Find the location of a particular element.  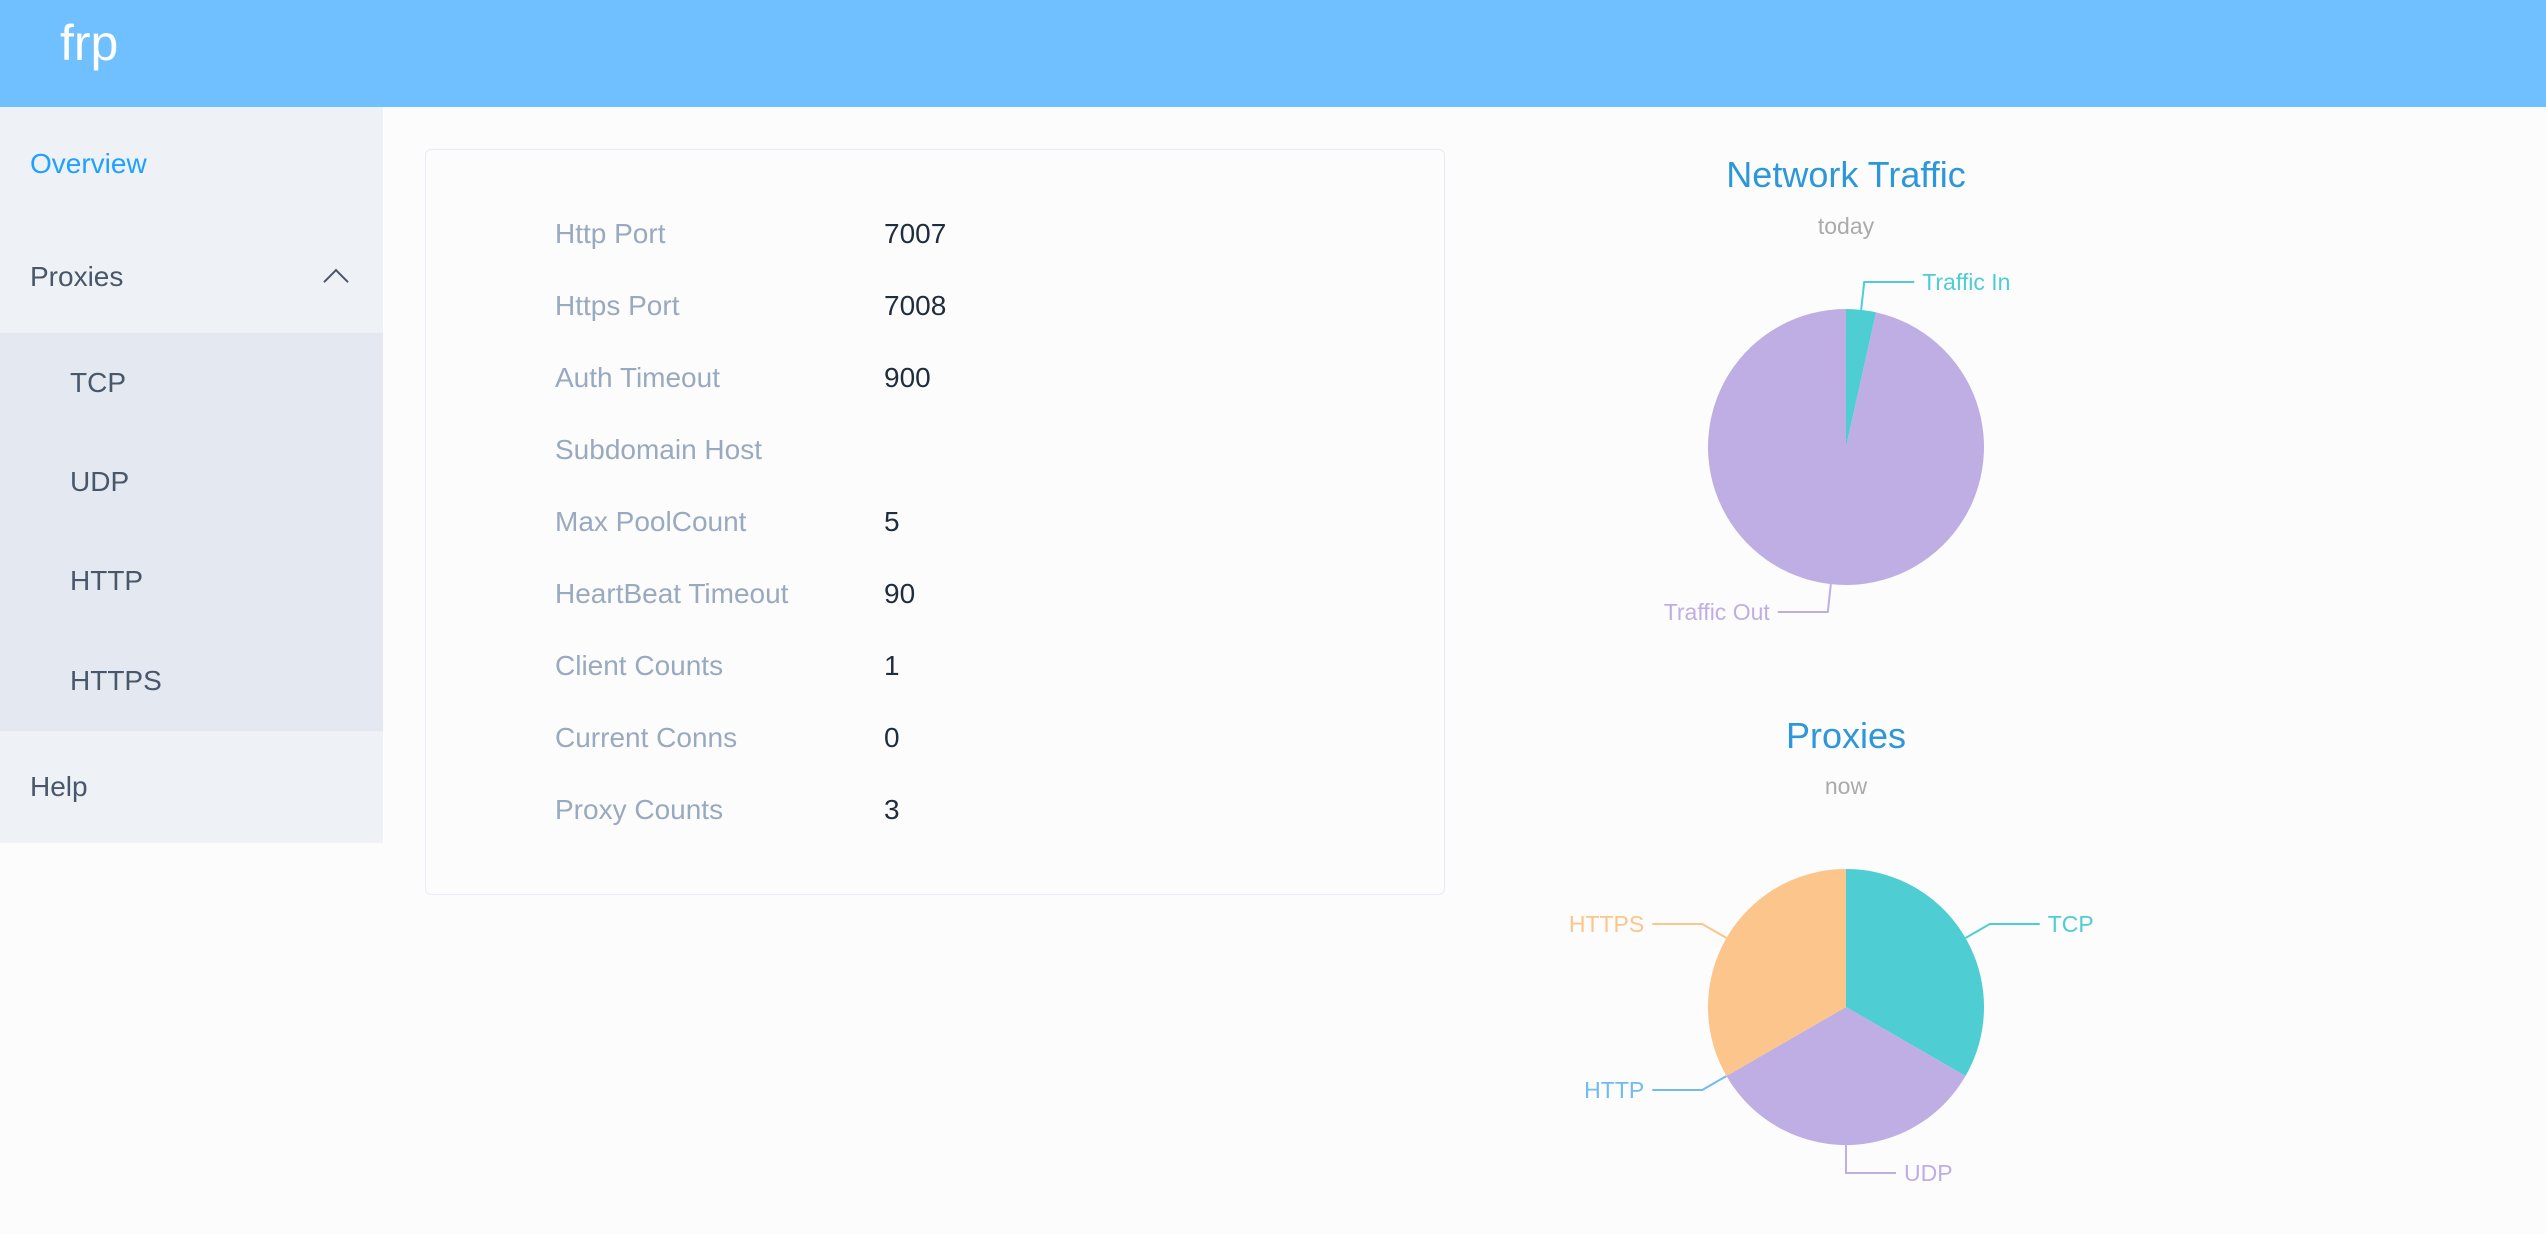

info-label: Auth Timeout is located at coordinates (637, 377).